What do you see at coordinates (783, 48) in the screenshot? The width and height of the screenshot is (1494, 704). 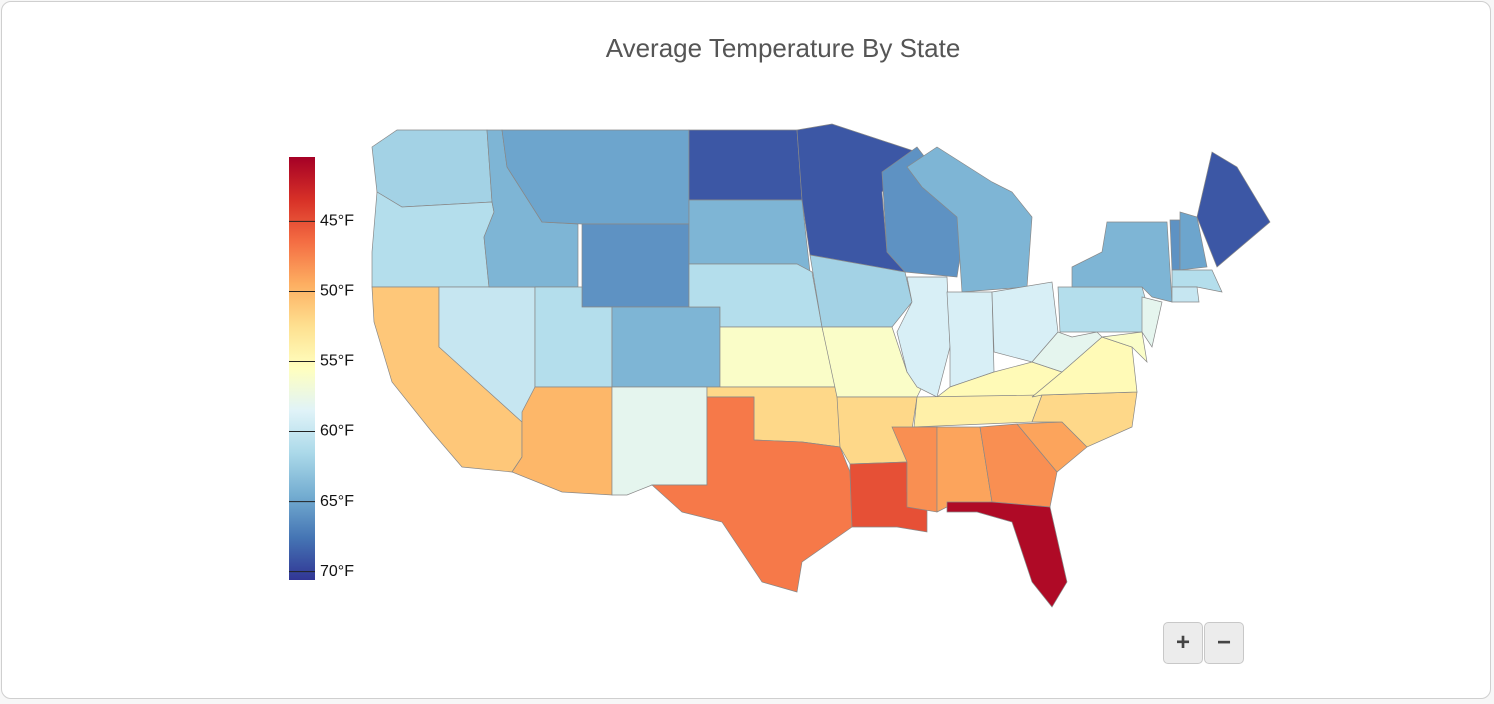 I see `map-title: Average Temperature By State` at bounding box center [783, 48].